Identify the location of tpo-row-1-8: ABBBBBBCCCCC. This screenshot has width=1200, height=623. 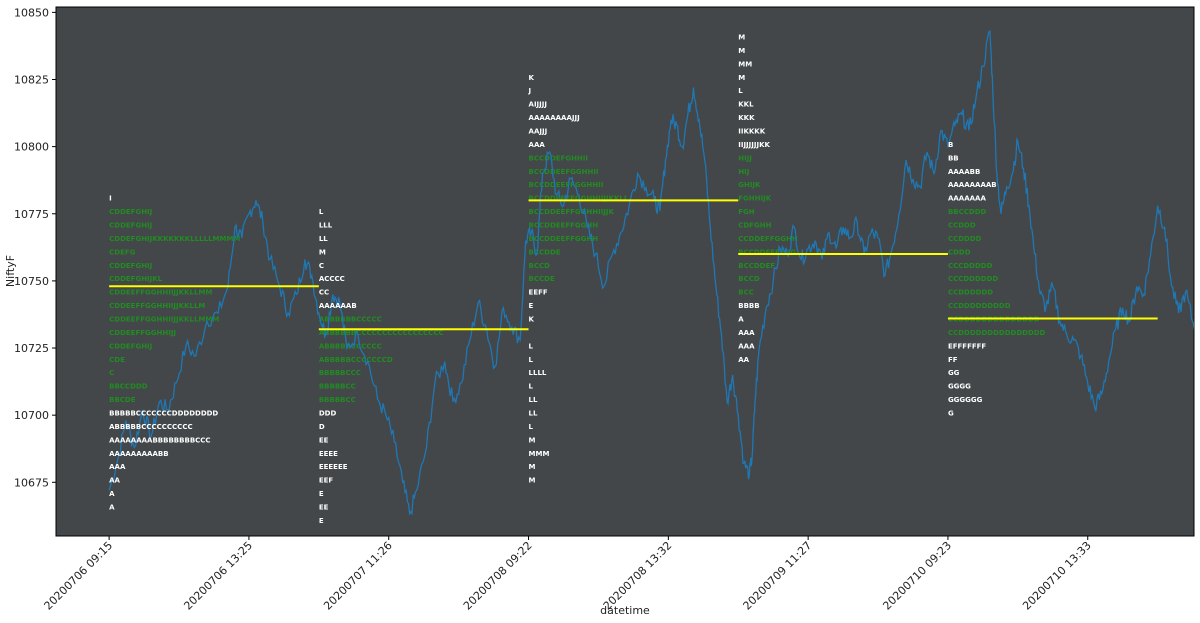
(350, 319).